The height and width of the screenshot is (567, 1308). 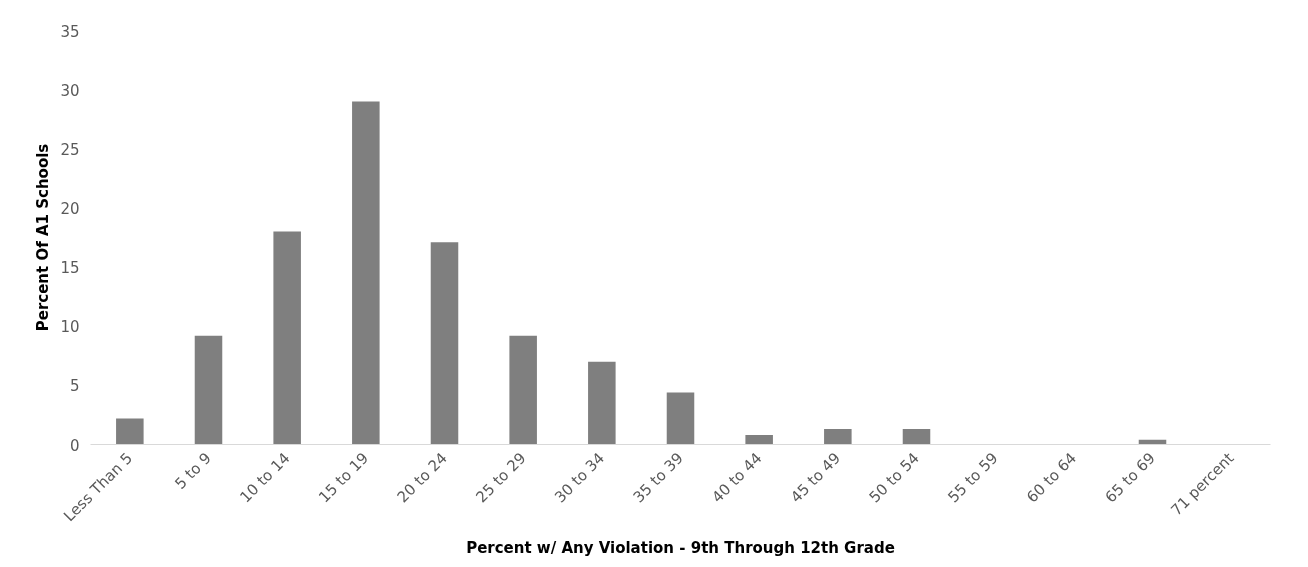 What do you see at coordinates (193, 471) in the screenshot?
I see `x-tick-label: 5 to 9` at bounding box center [193, 471].